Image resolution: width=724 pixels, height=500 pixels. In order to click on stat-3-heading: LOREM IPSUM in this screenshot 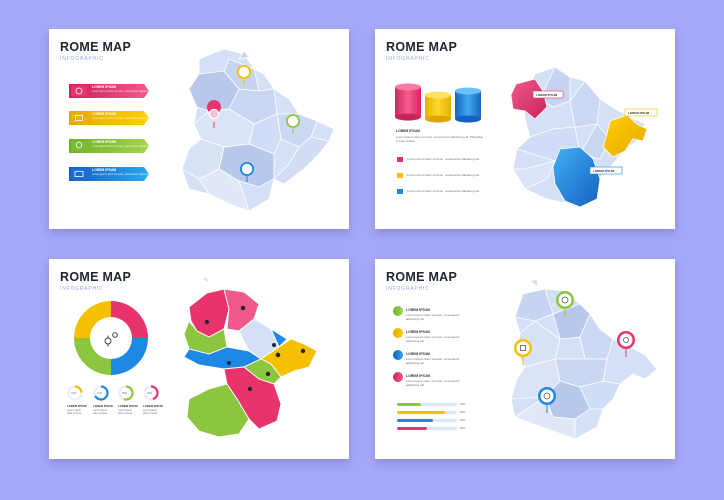, I will do `click(128, 406)`.